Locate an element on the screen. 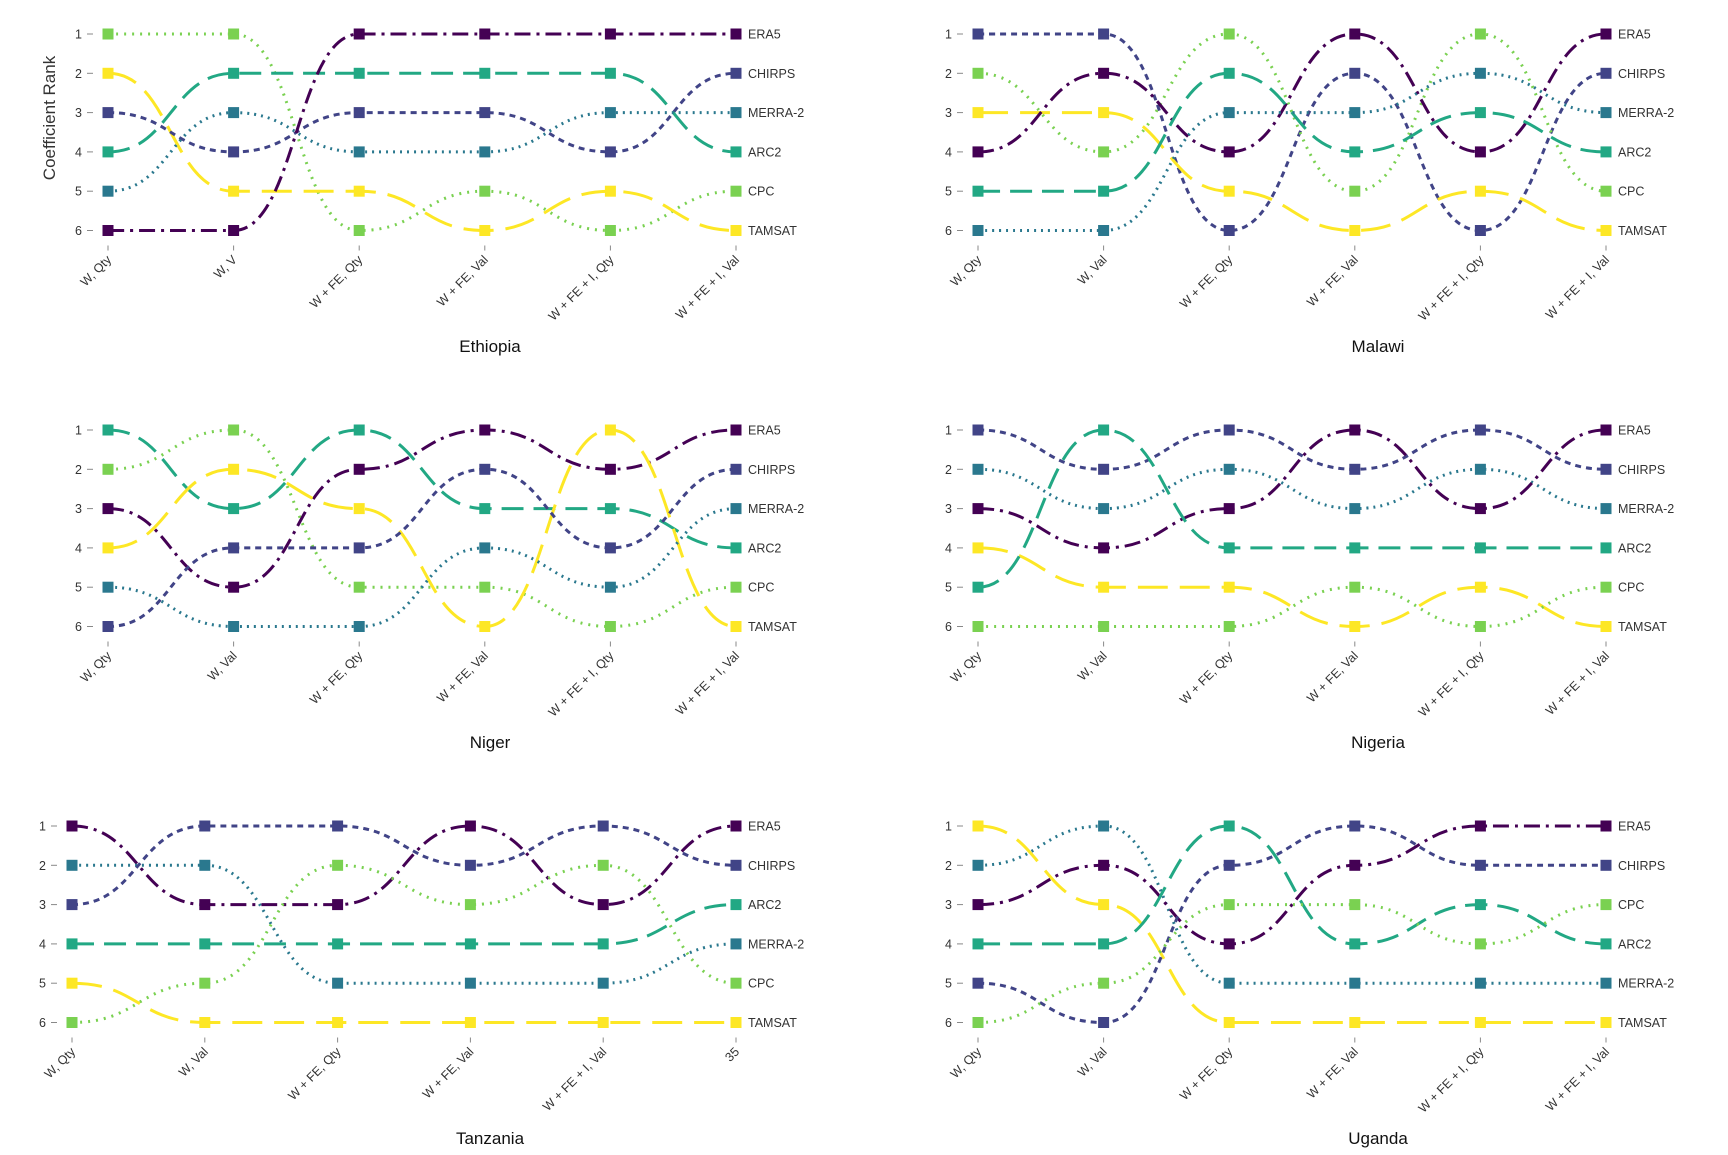 This screenshot has width=1728, height=1155. nigeria-series-label-cpc: CPC is located at coordinates (1631, 588).